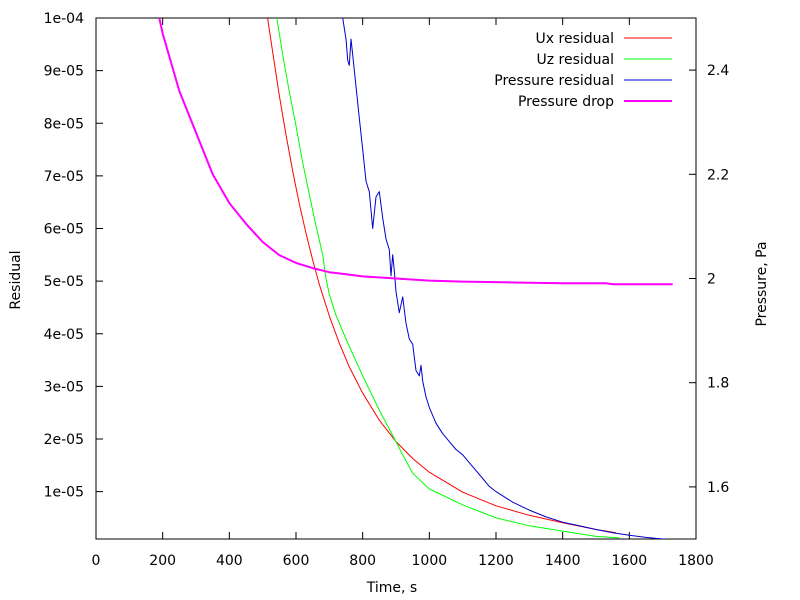 The image size is (800, 600). Describe the element at coordinates (229, 561) in the screenshot. I see `x-tick-label: 400` at that location.